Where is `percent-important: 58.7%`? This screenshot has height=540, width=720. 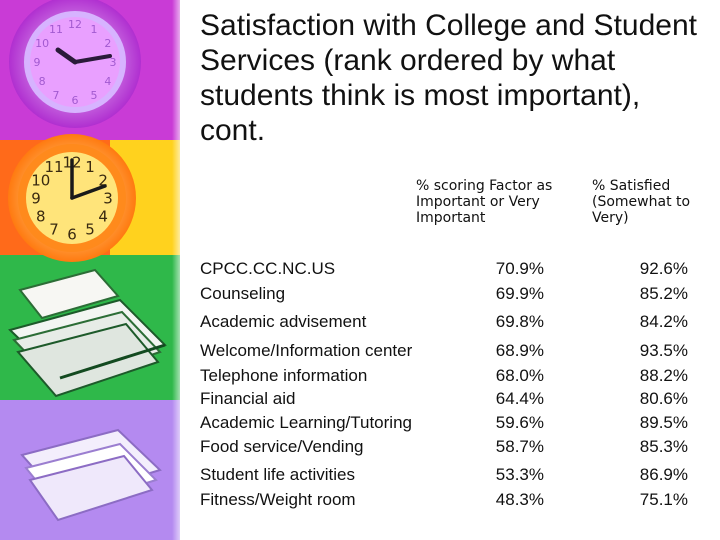
percent-important: 58.7% is located at coordinates (519, 446).